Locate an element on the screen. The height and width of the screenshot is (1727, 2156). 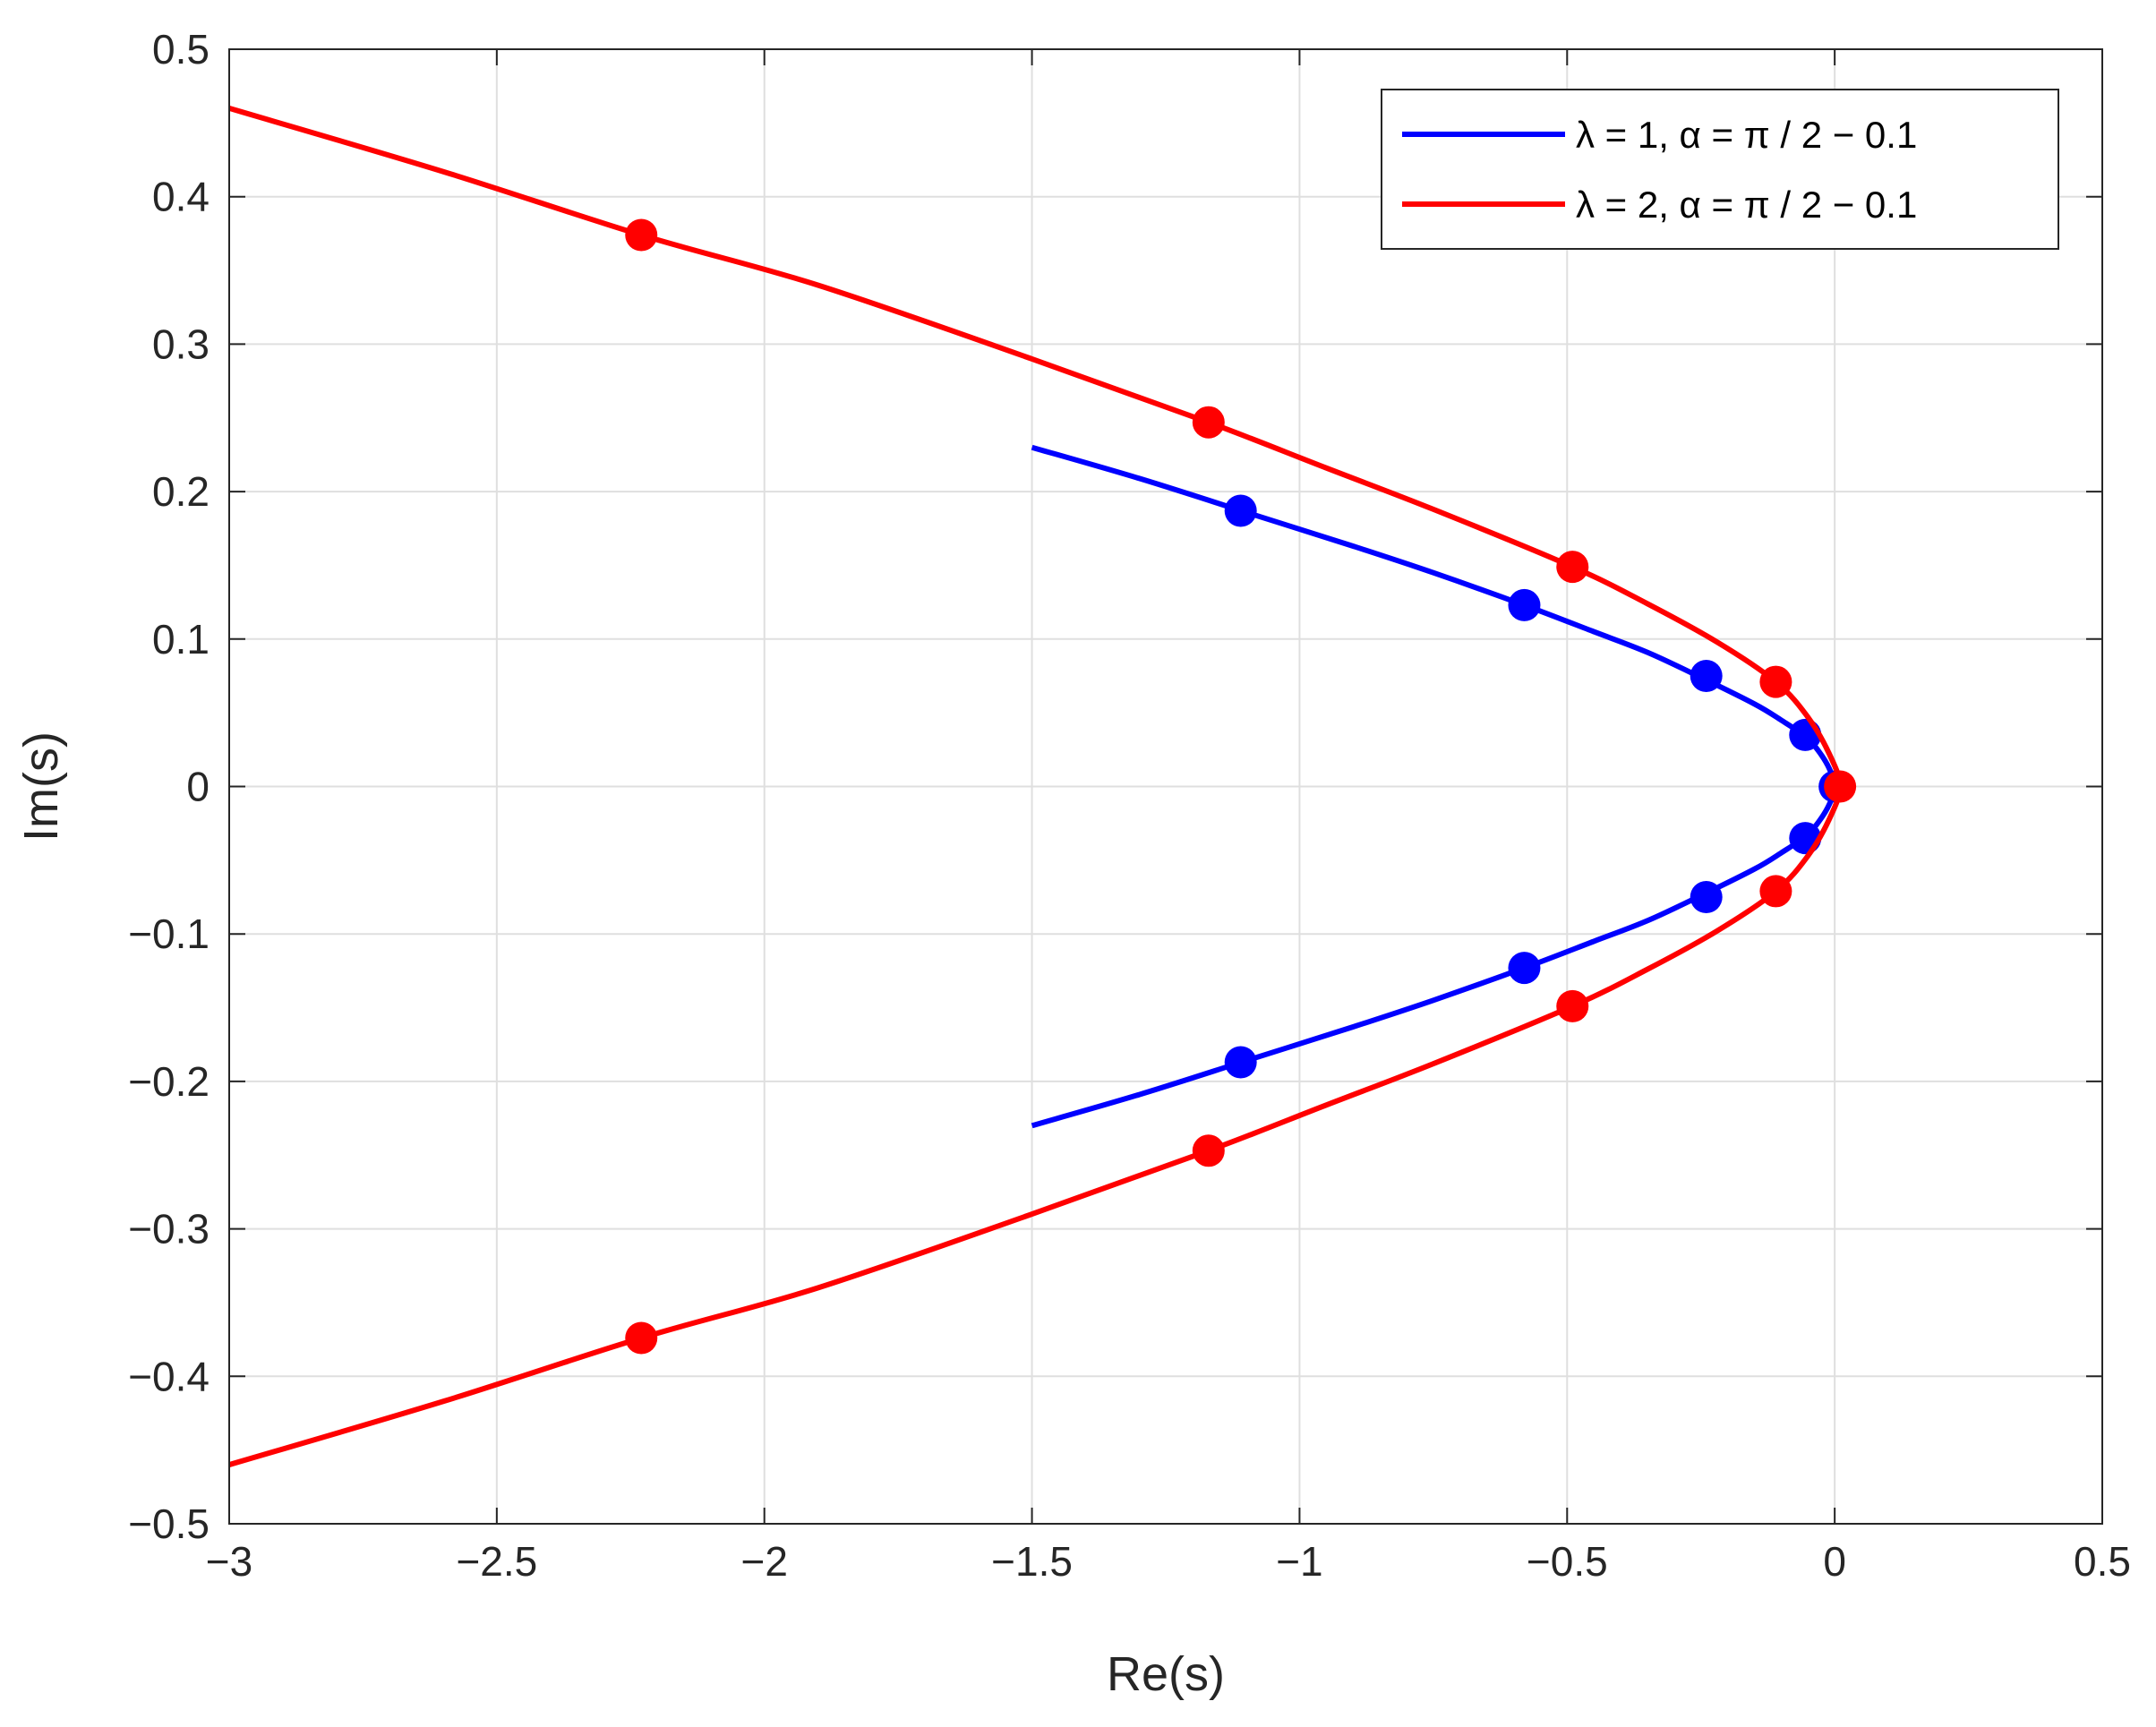
x-tick-label: −1.5 is located at coordinates (1032, 1561).